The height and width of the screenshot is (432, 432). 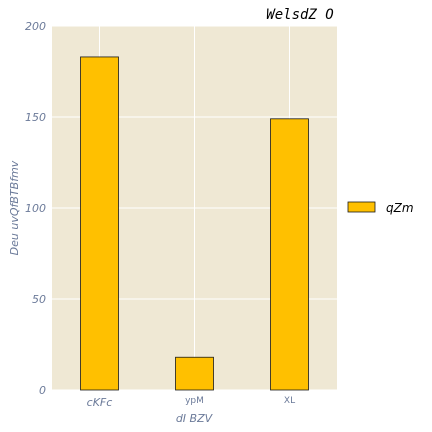 What do you see at coordinates (361, 207) in the screenshot?
I see `legend-swatch` at bounding box center [361, 207].